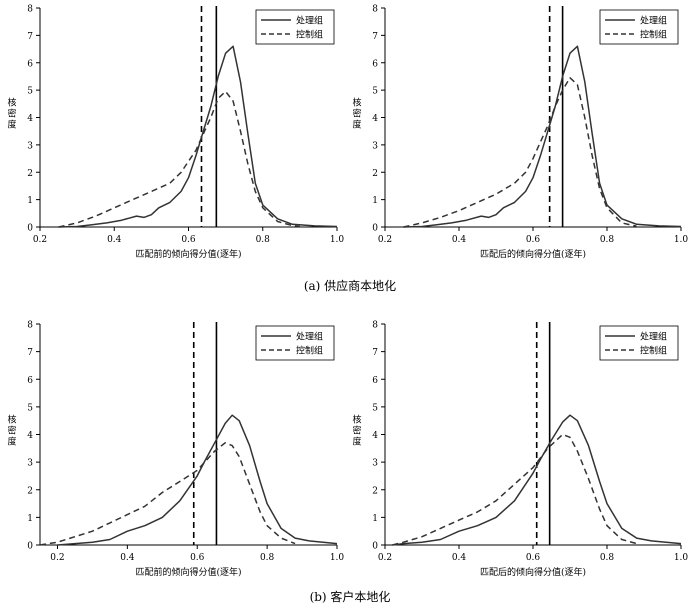  What do you see at coordinates (350, 597) in the screenshot?
I see `caption-b: (b) 客户本地化` at bounding box center [350, 597].